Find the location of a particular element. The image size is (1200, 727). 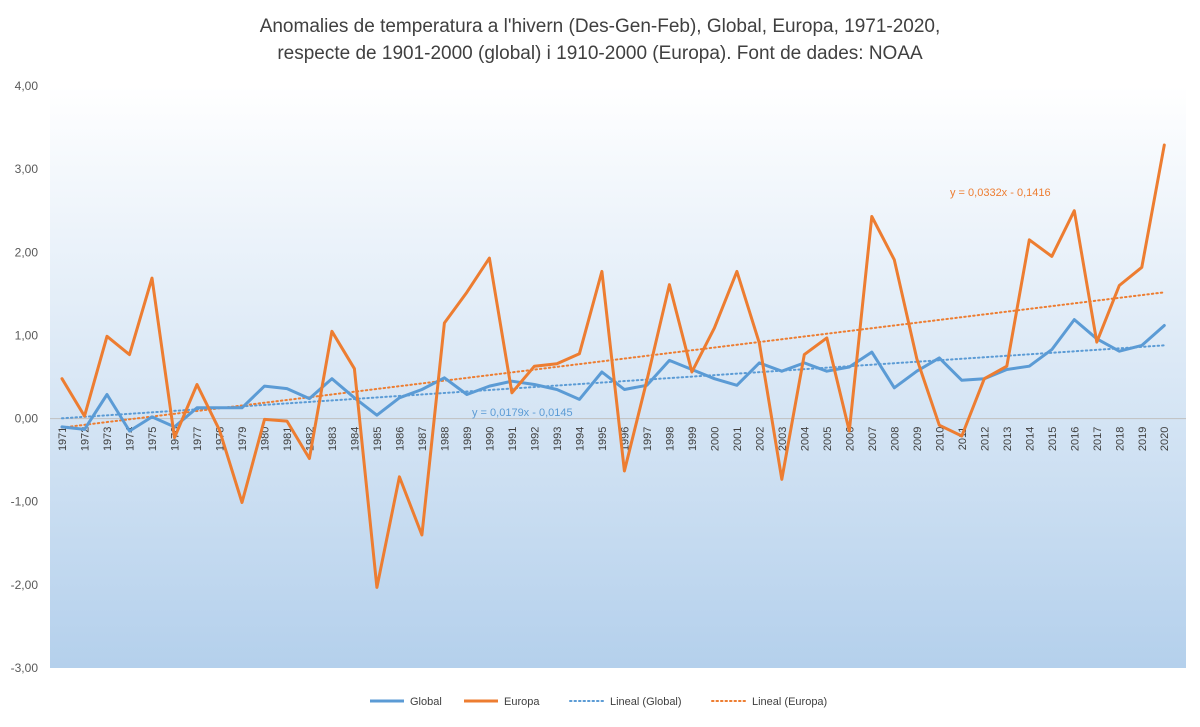

x-tick-label: 2017 is located at coordinates (1098, 439).